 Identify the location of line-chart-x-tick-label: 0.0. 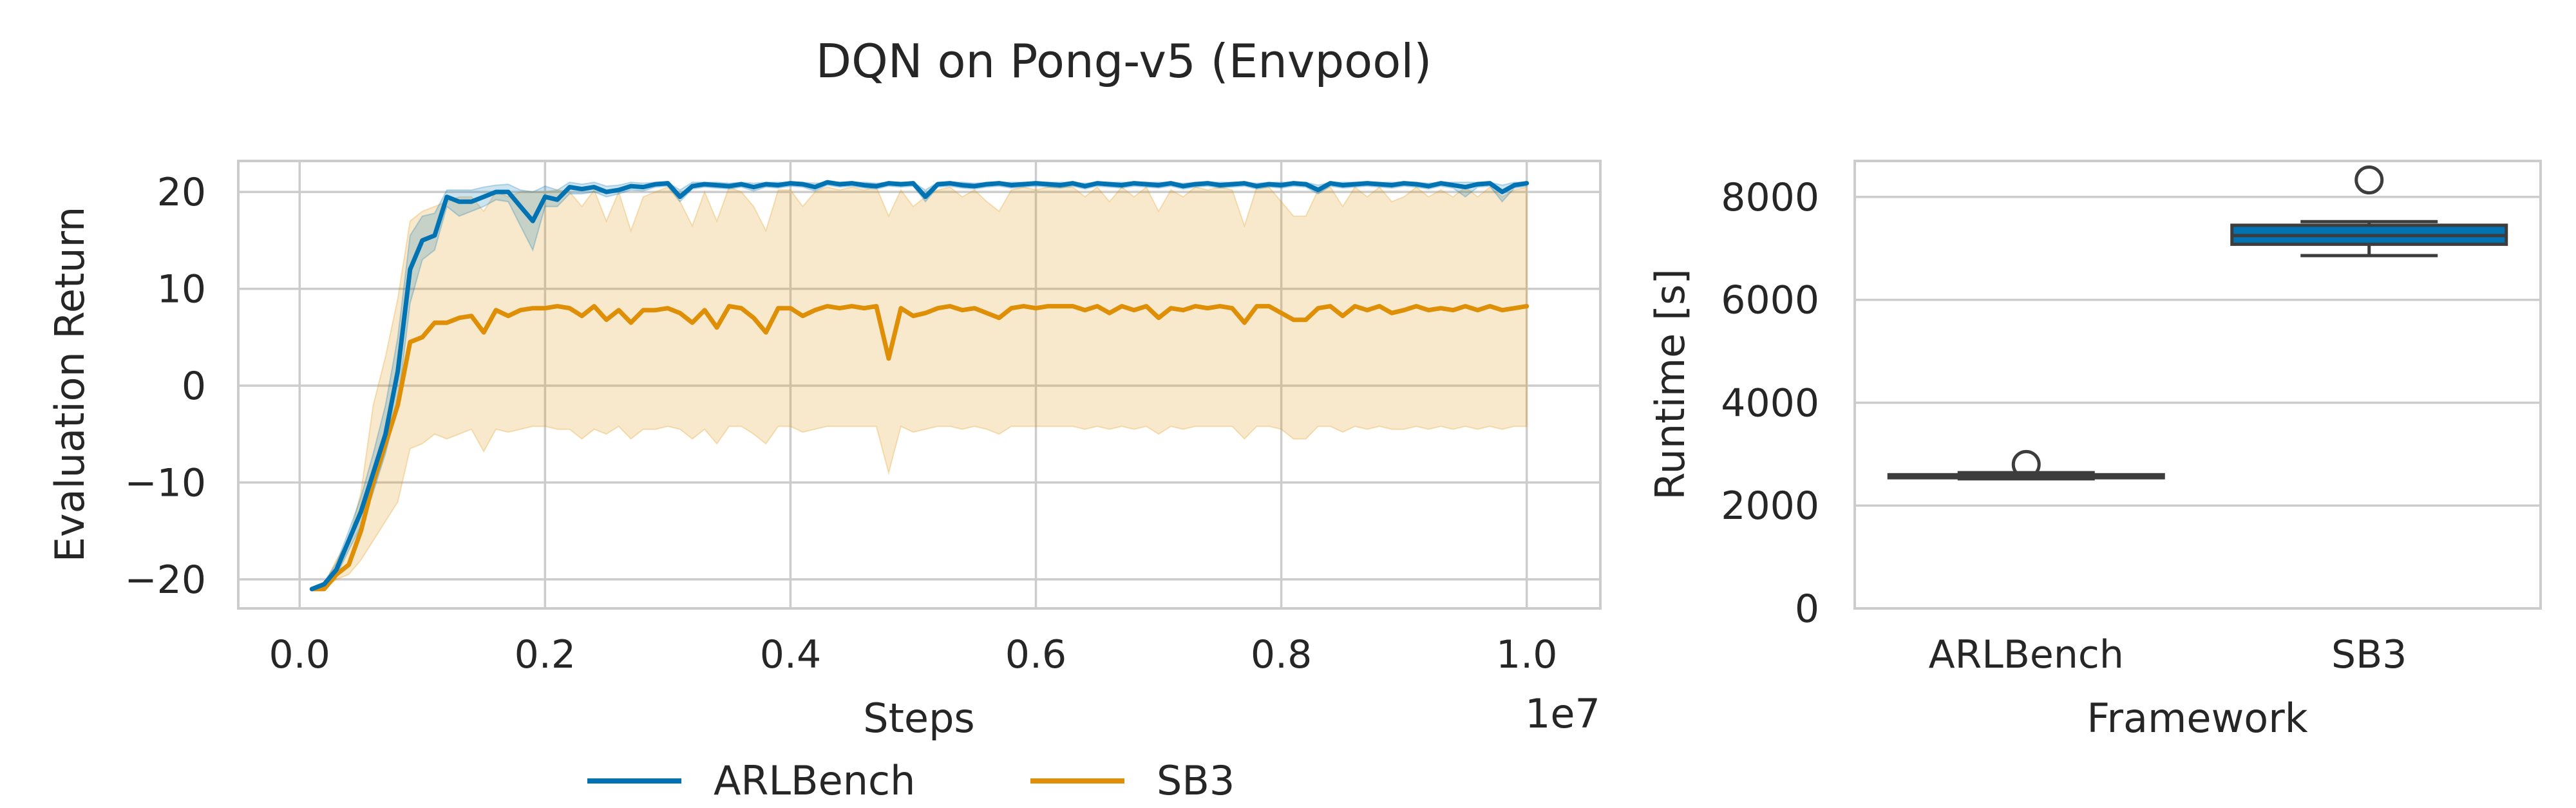
(299, 654).